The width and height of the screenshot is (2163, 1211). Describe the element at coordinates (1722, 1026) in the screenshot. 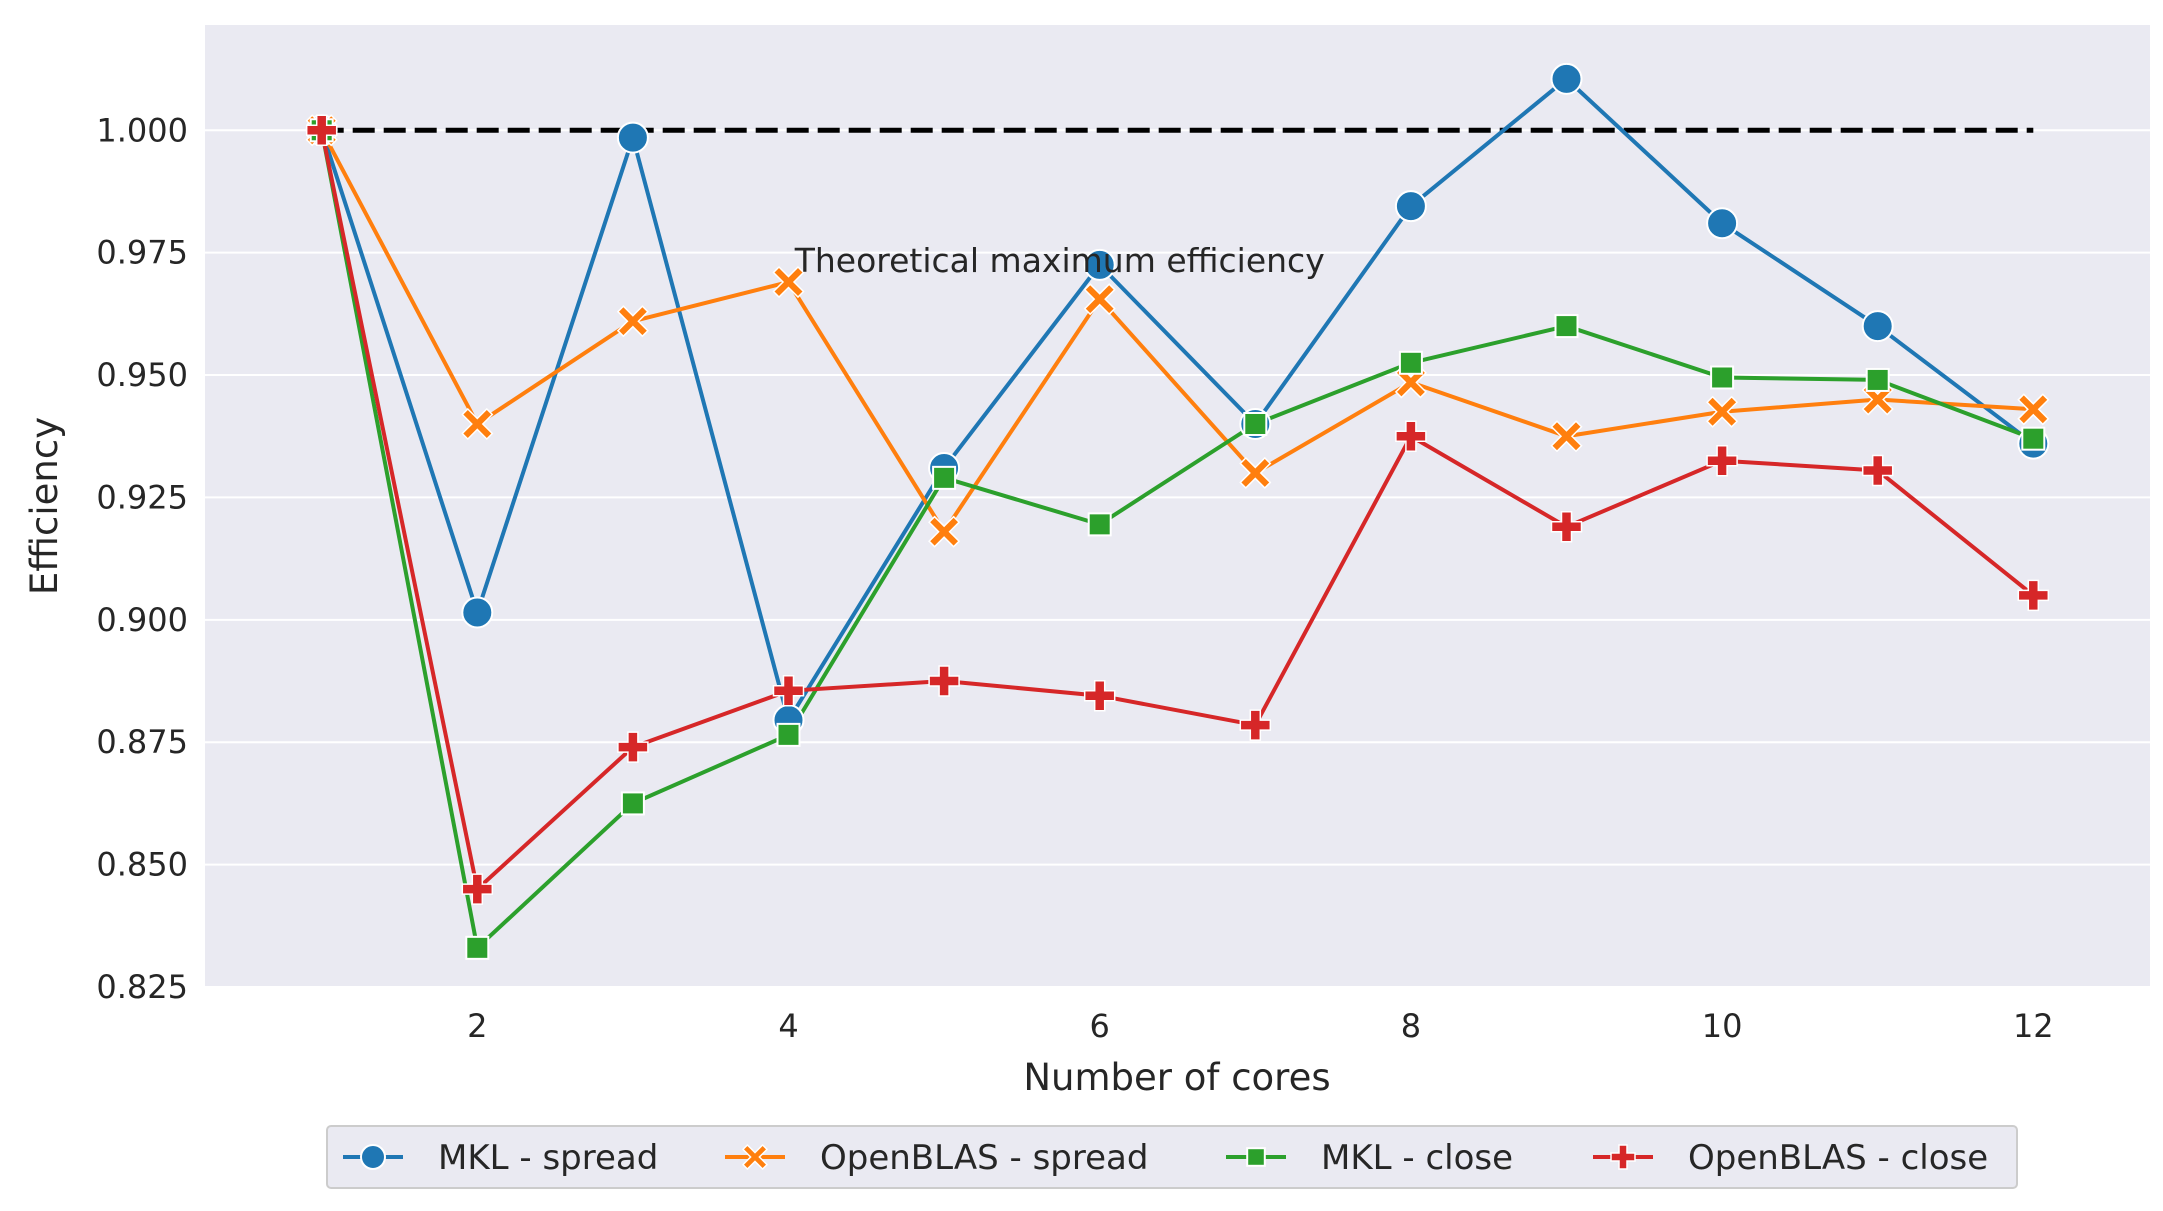

I see `x-tick-label: 10` at that location.